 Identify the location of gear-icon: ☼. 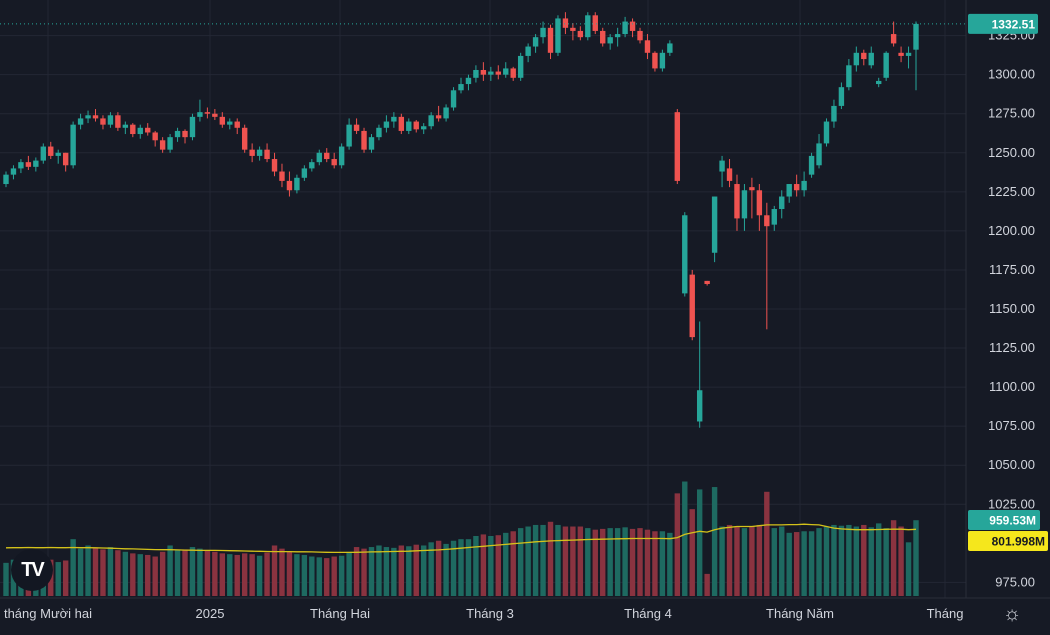
(1012, 614).